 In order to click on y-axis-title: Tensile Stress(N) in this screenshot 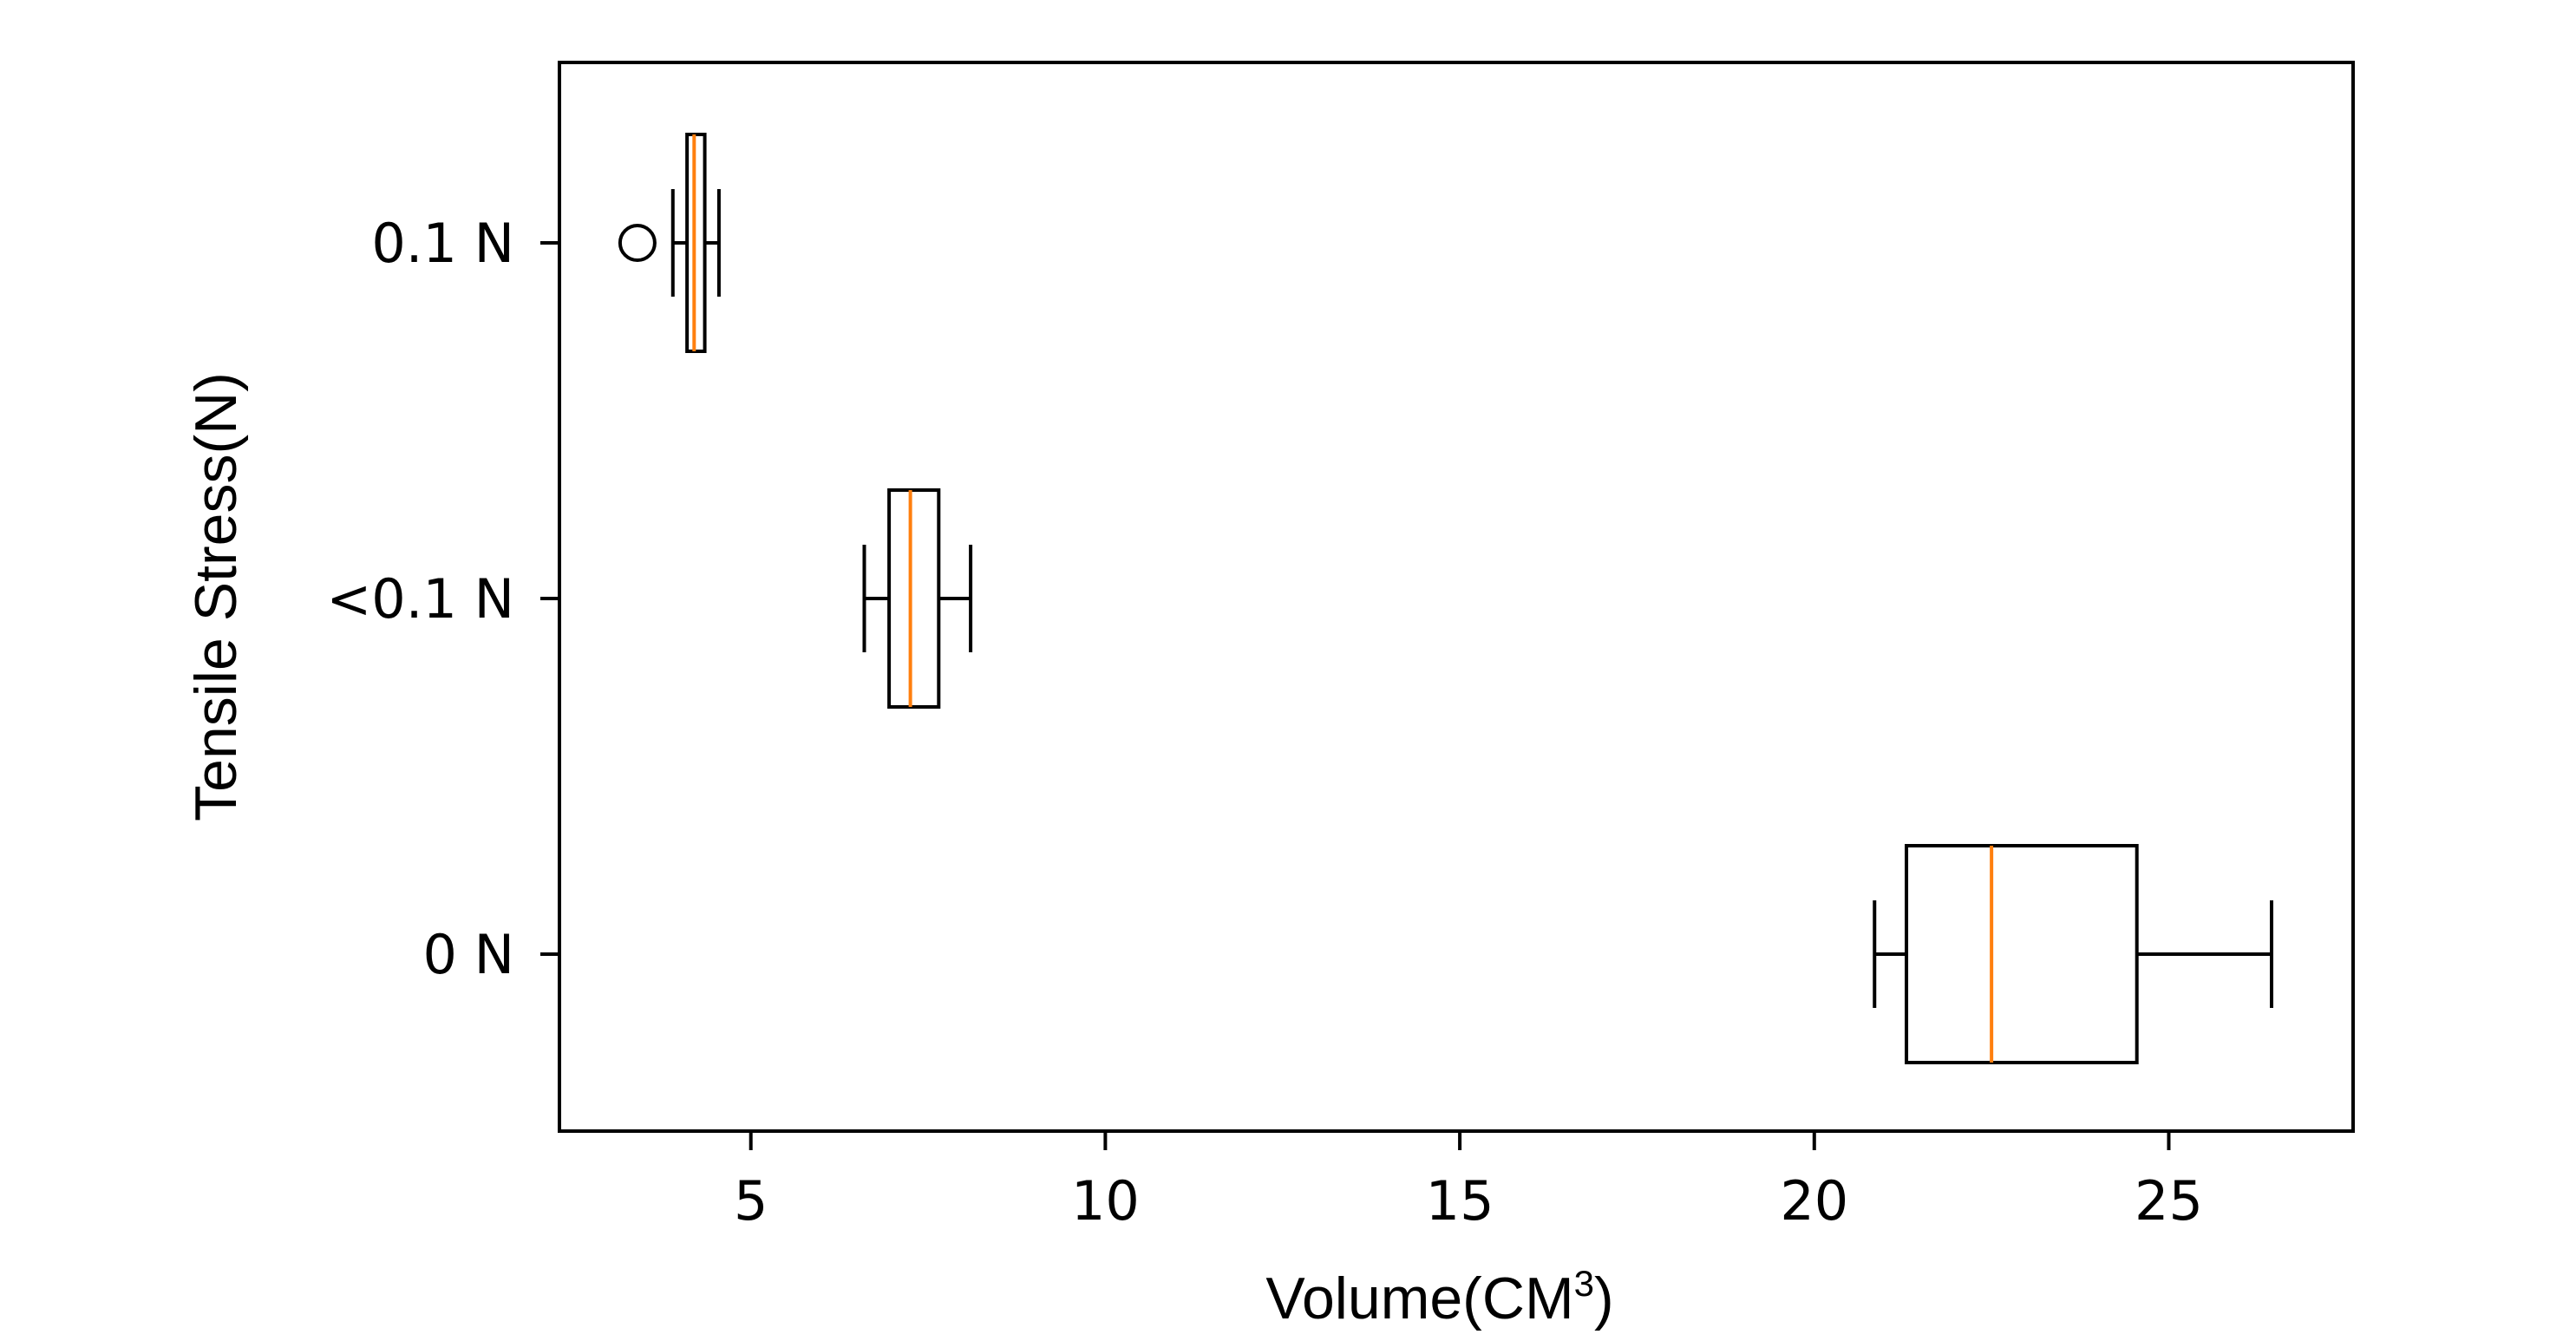, I will do `click(216, 596)`.